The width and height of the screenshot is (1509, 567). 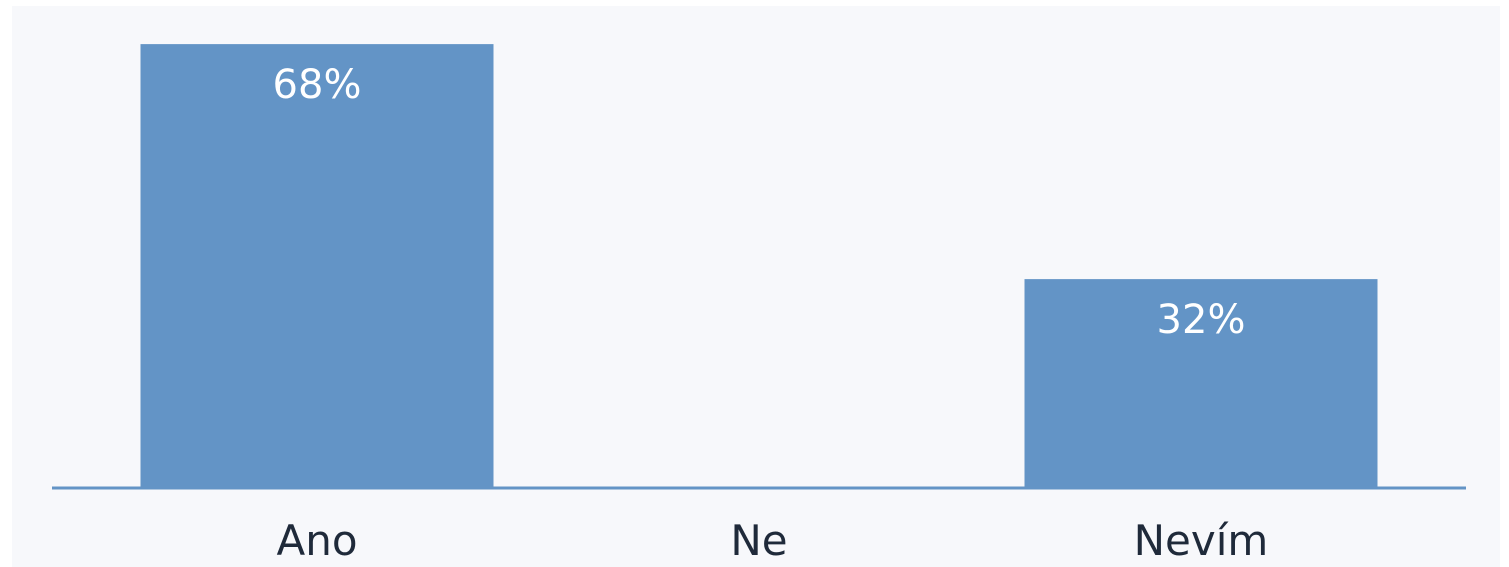 What do you see at coordinates (1201, 540) in the screenshot?
I see `category-label-nevim: Nevím` at bounding box center [1201, 540].